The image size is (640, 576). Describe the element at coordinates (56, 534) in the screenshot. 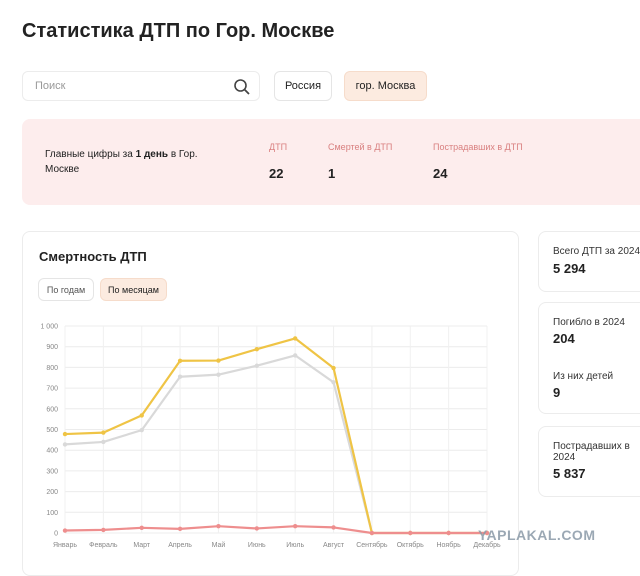

I see `y-tick-label: 0` at that location.